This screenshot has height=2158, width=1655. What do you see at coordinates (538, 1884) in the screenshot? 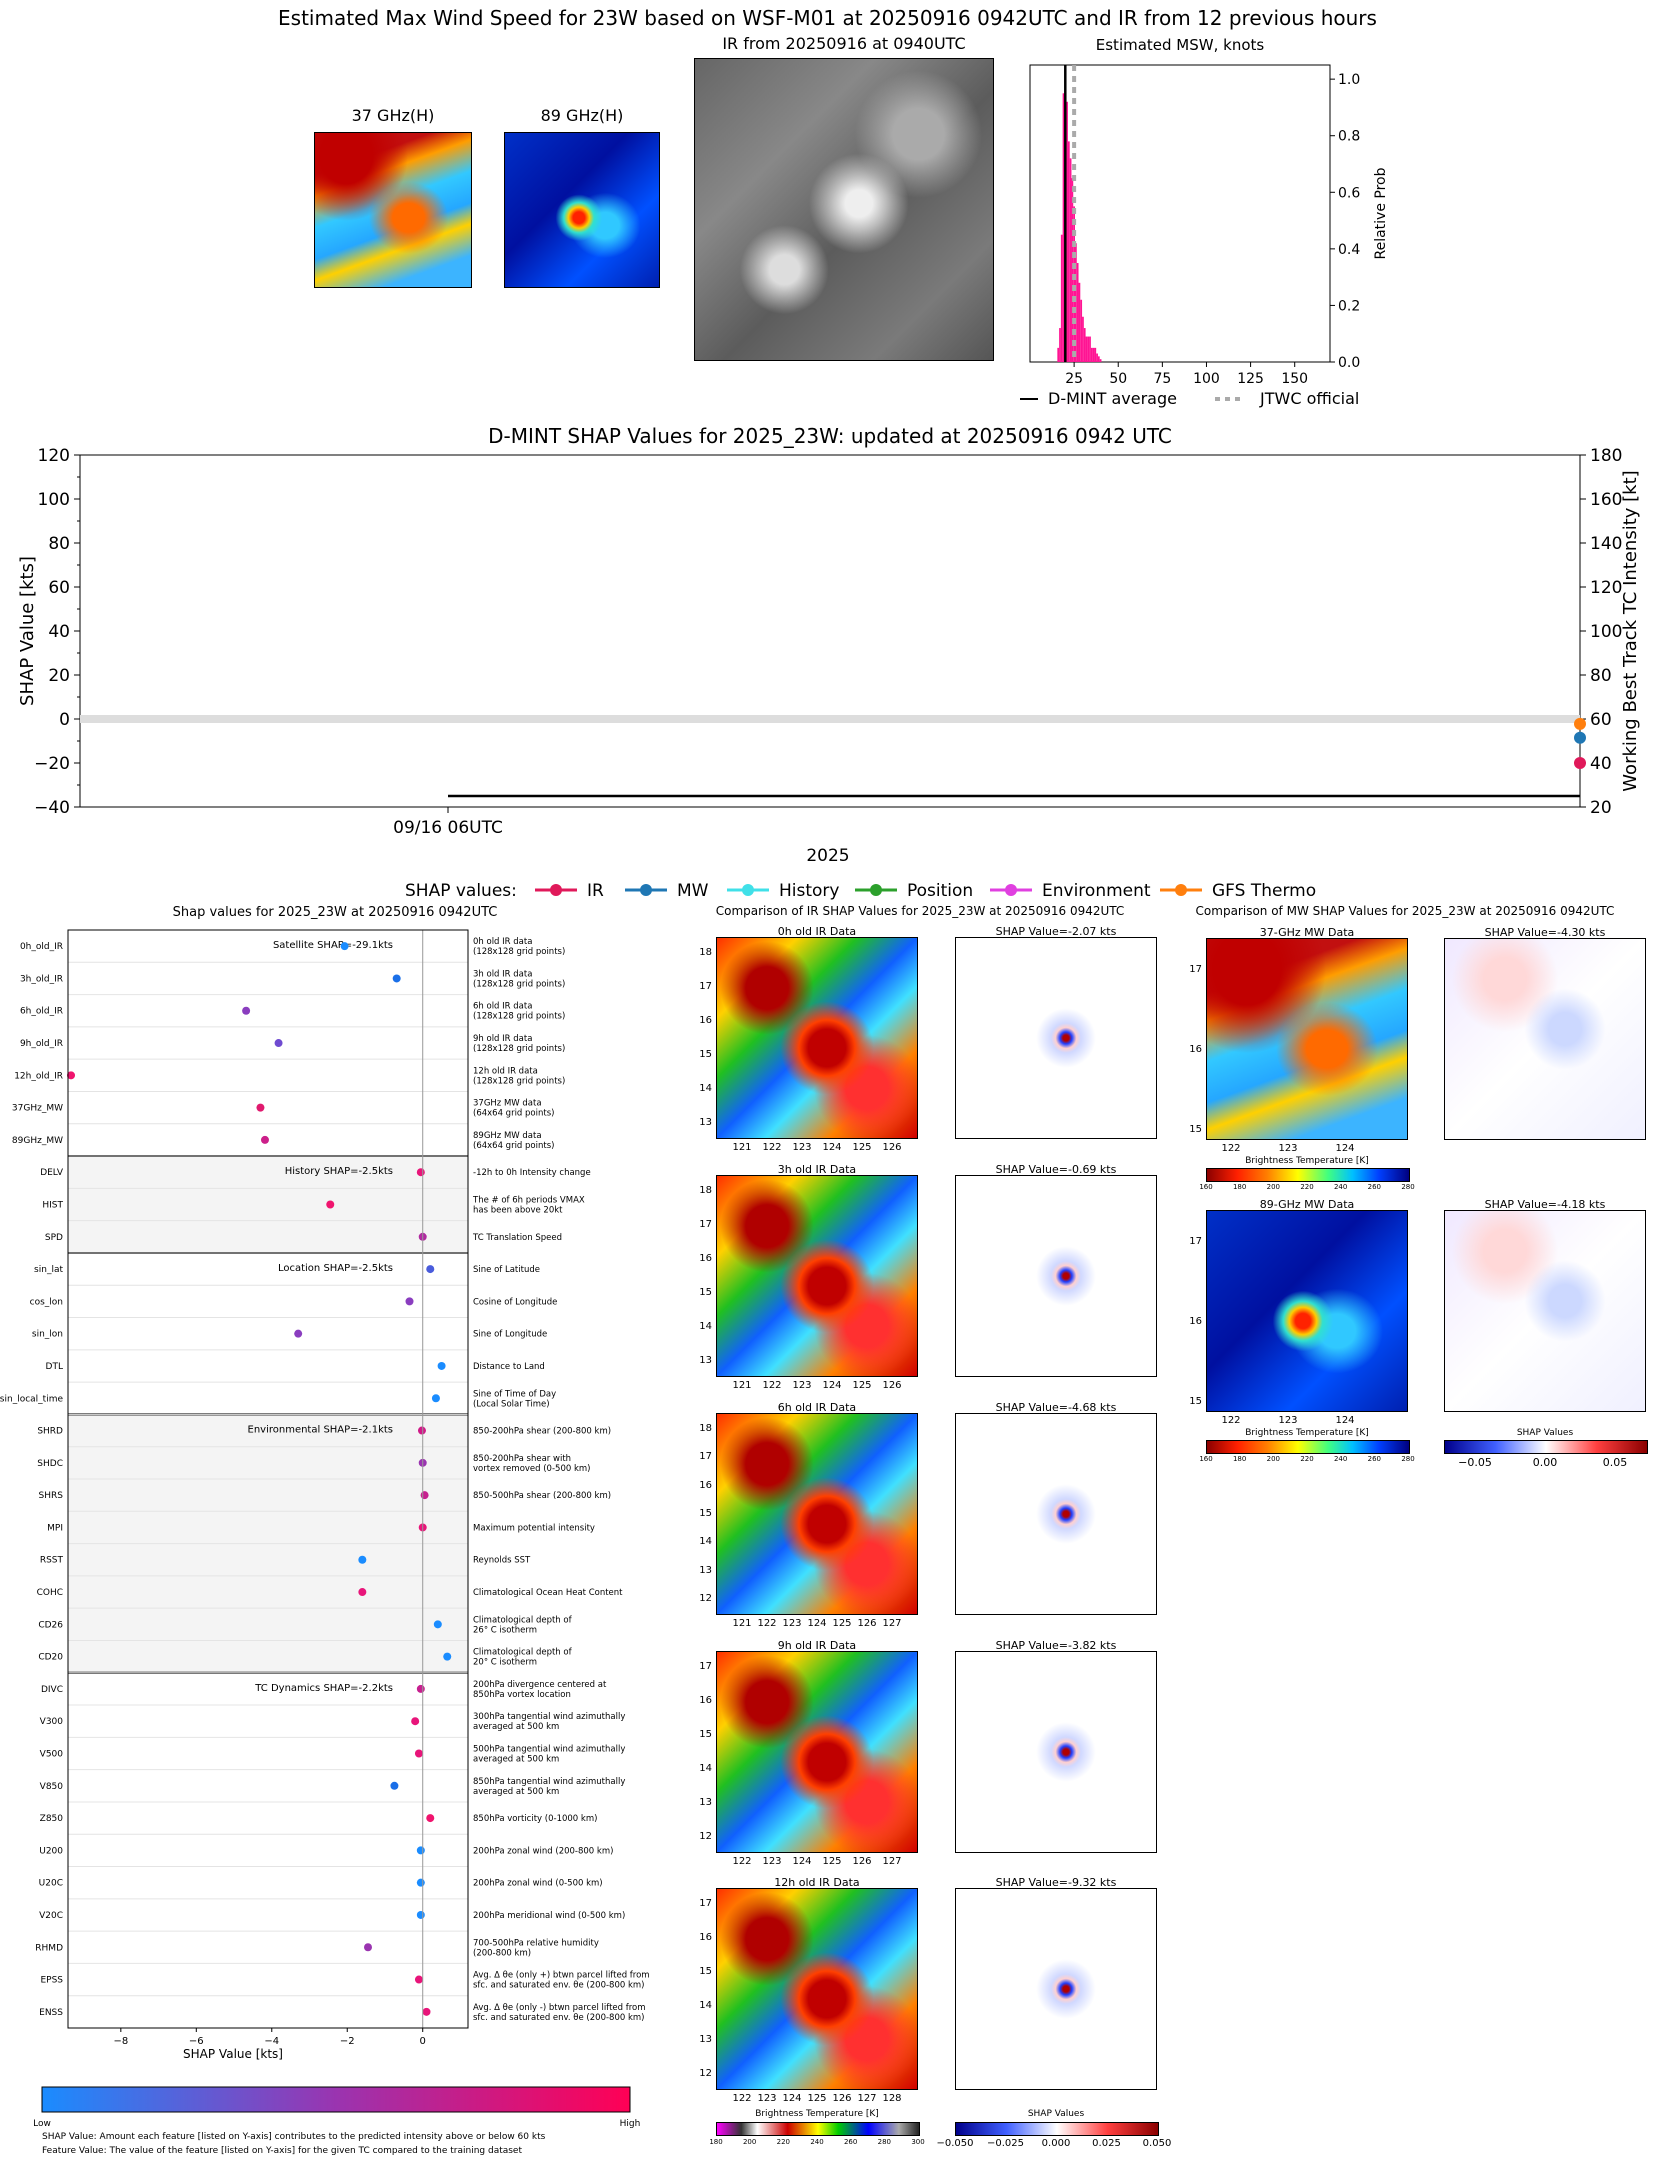
I see `feat-row-desc: 200hPa zonal wind (0-500 km)` at bounding box center [538, 1884].